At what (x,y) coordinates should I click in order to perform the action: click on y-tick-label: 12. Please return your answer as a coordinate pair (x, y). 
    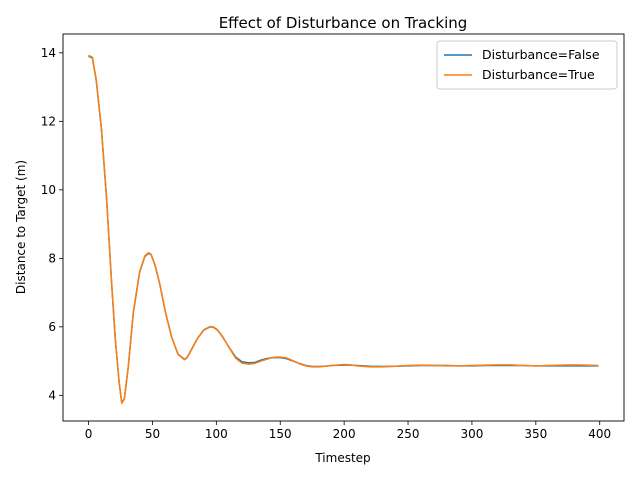
    Looking at the image, I should click on (48, 121).